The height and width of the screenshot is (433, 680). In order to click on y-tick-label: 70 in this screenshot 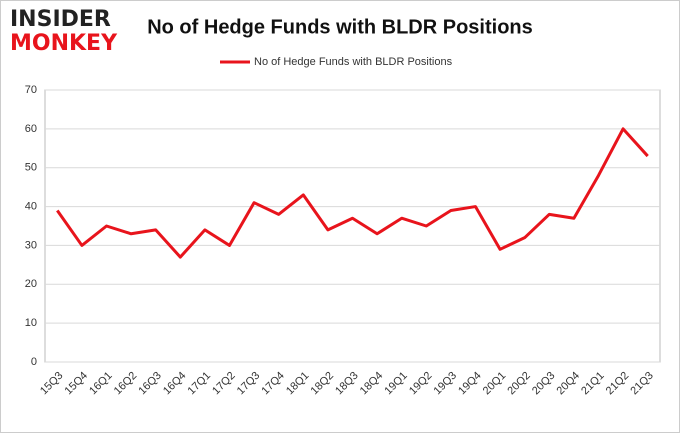, I will do `click(31, 90)`.